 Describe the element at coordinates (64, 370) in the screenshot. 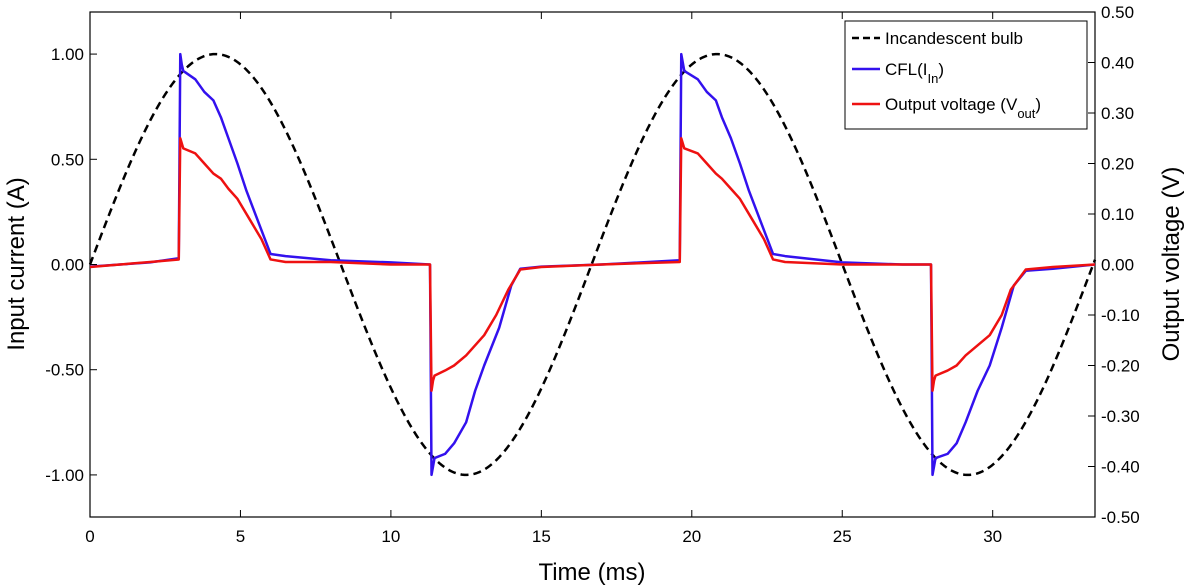

I see `y-tick-label: -0.50` at that location.